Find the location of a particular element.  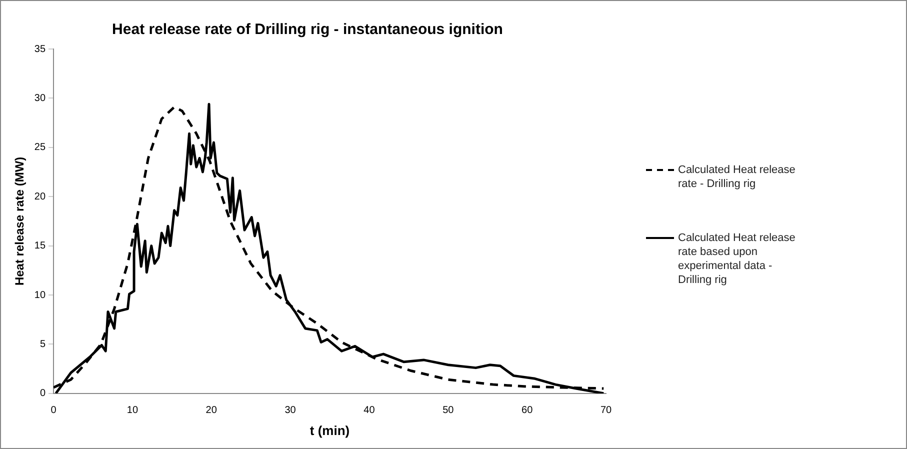

x-tick-label: 40 is located at coordinates (370, 410).